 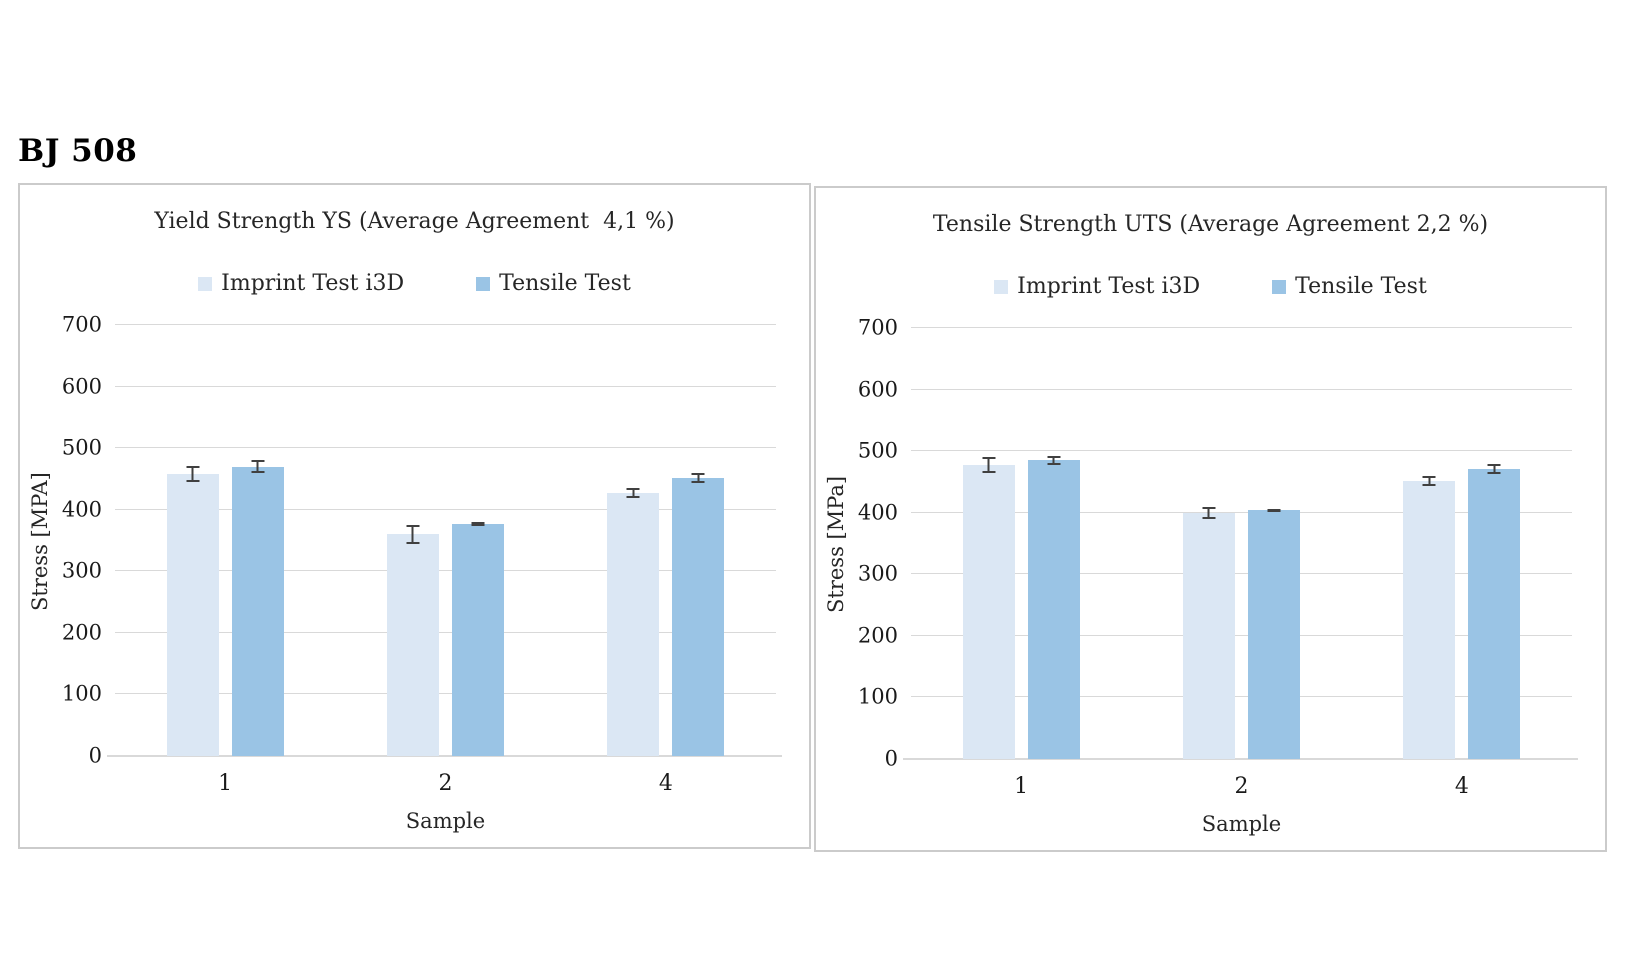 I want to click on x-tick-label: 1, so click(x=1021, y=786).